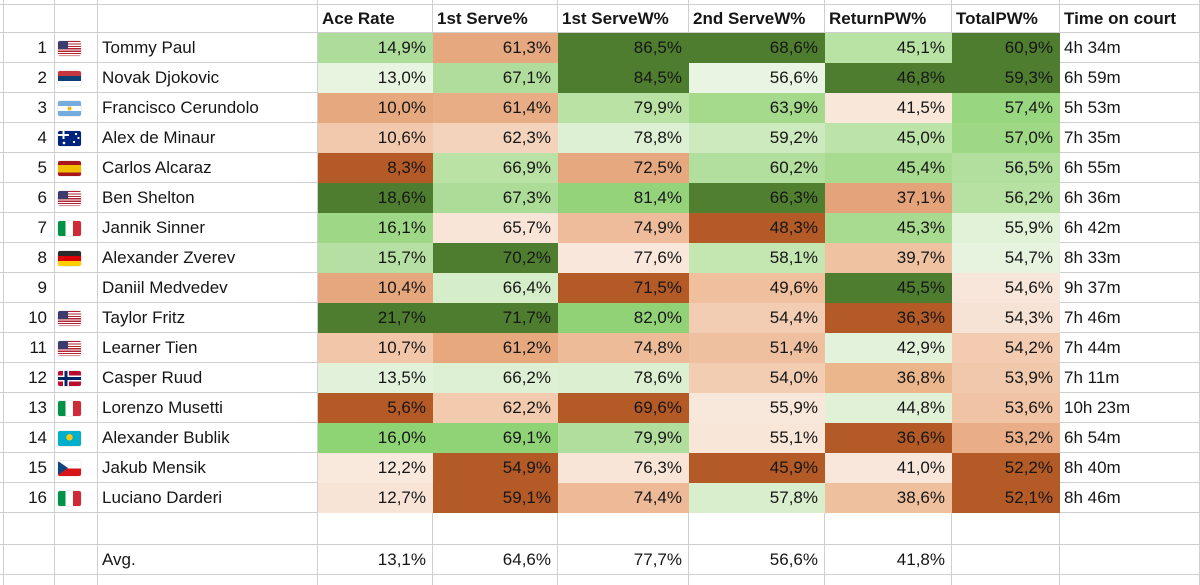  I want to click on return-pw-cell: 36,6%, so click(888, 438).